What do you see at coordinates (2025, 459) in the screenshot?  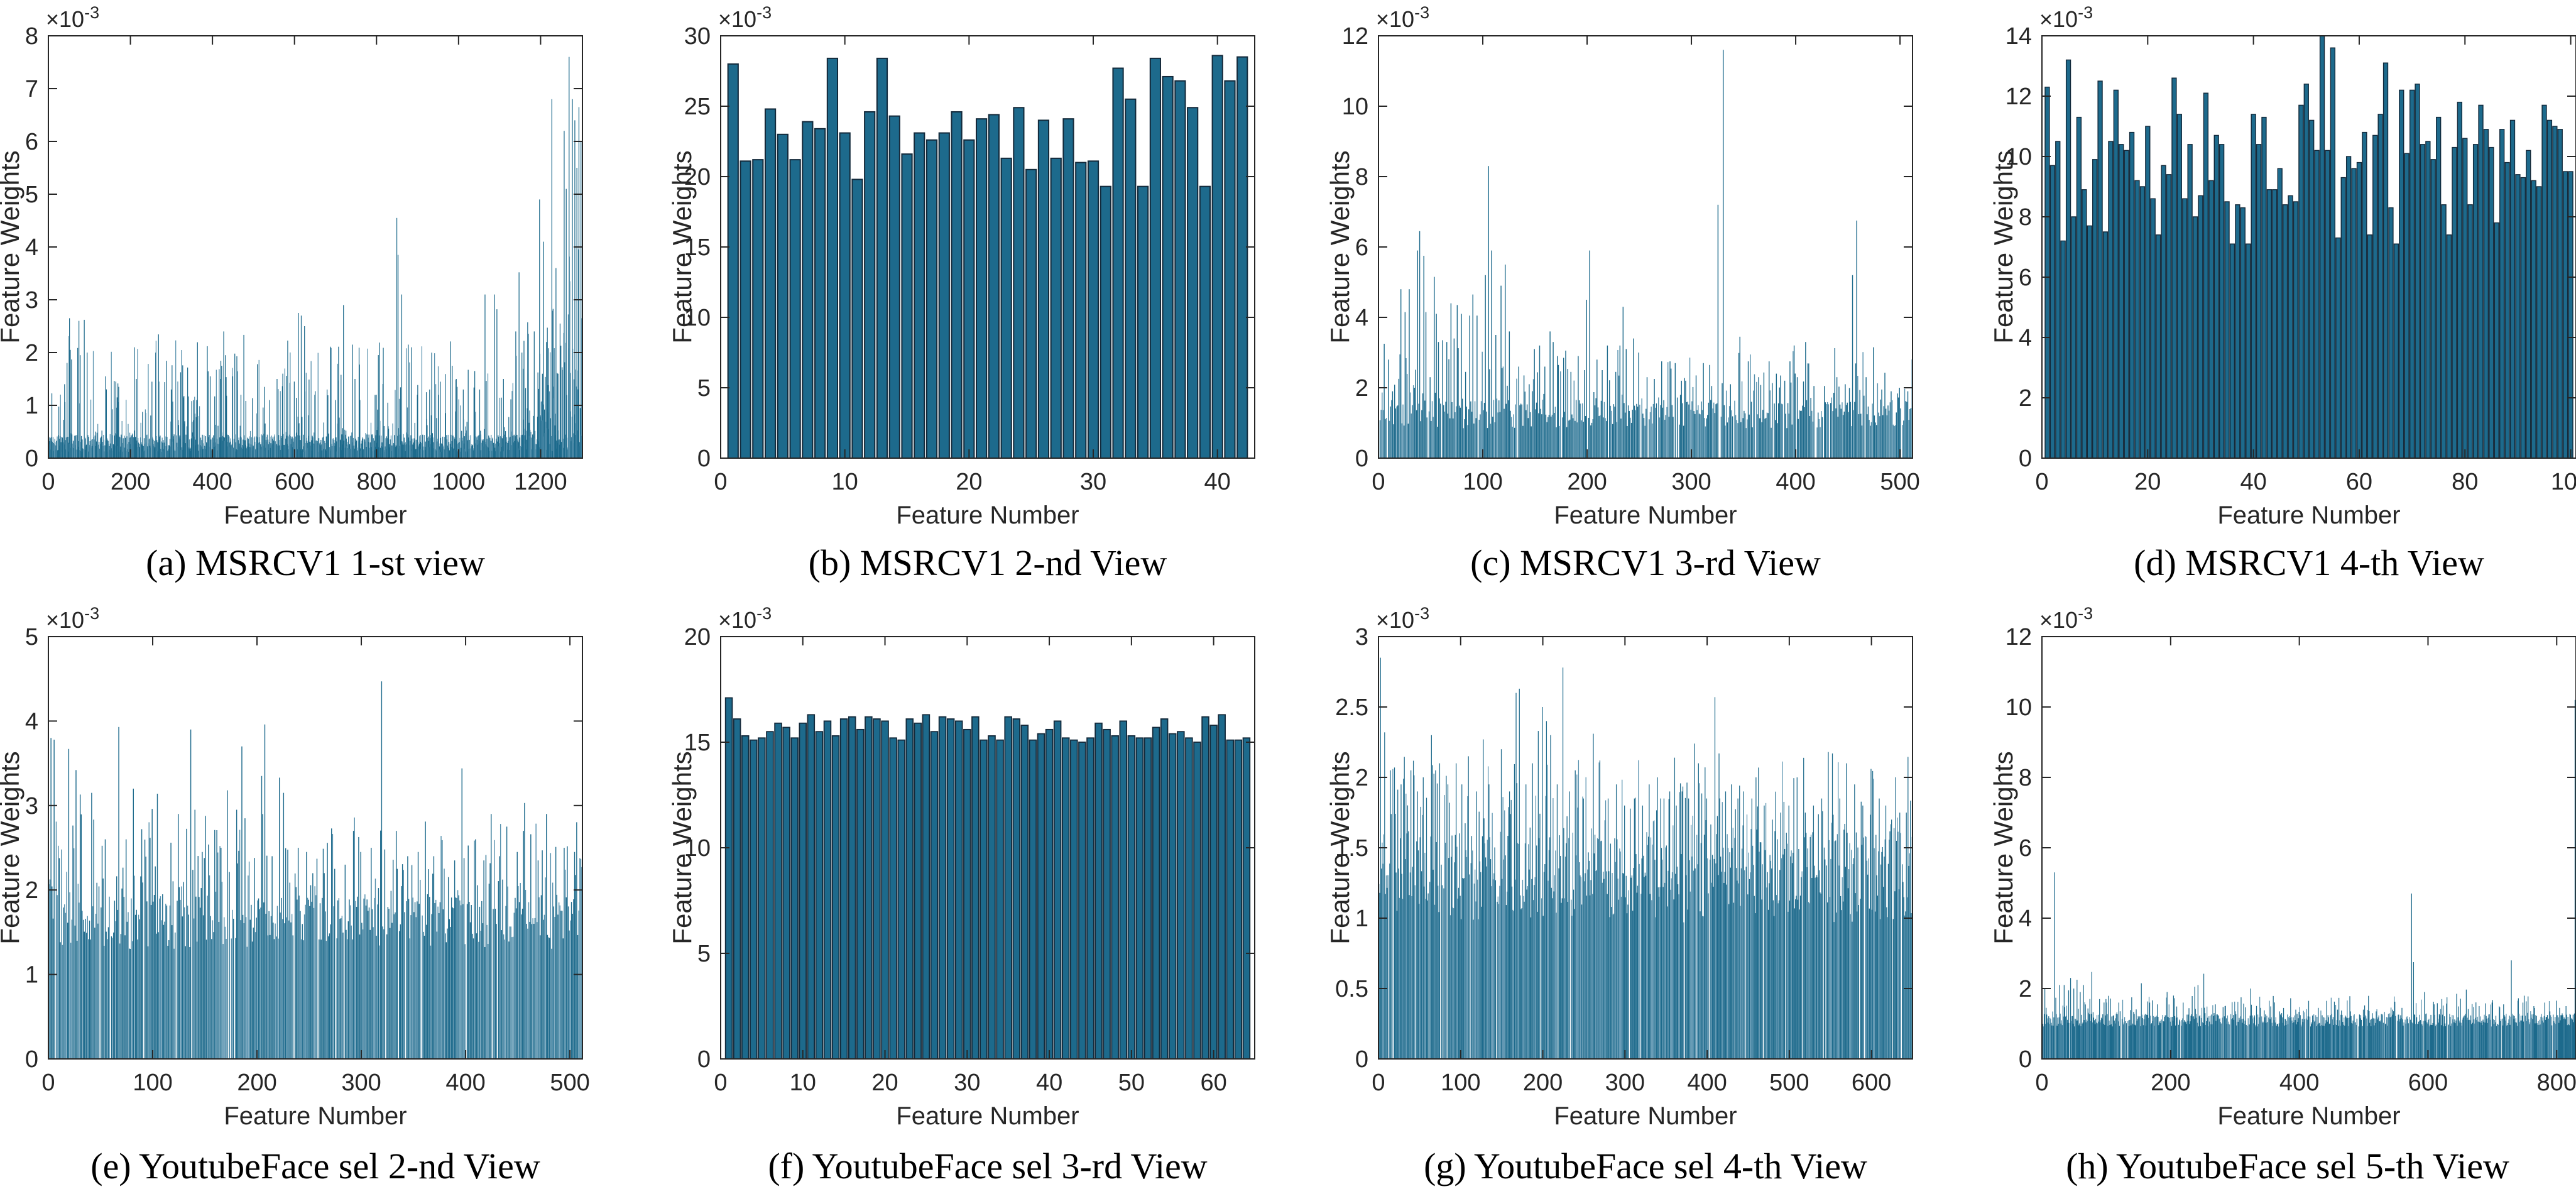 I see `y-tick-label: 0` at bounding box center [2025, 459].